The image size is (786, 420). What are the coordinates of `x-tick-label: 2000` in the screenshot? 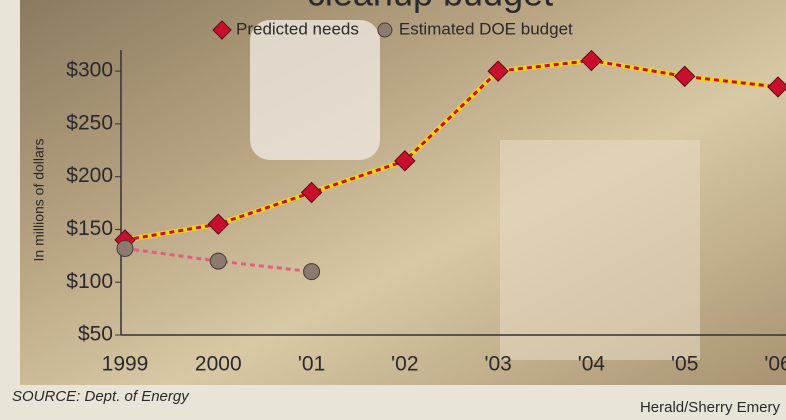 It's located at (218, 364).